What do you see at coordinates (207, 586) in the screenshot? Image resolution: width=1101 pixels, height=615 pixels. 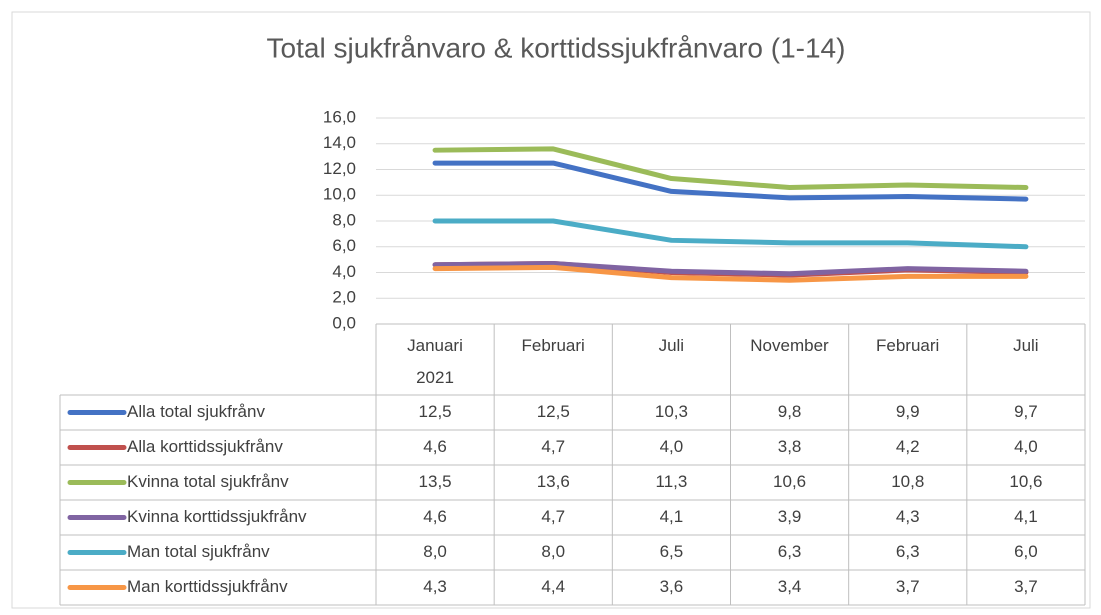 I see `legend-label: Man korttidssjukfrånv` at bounding box center [207, 586].